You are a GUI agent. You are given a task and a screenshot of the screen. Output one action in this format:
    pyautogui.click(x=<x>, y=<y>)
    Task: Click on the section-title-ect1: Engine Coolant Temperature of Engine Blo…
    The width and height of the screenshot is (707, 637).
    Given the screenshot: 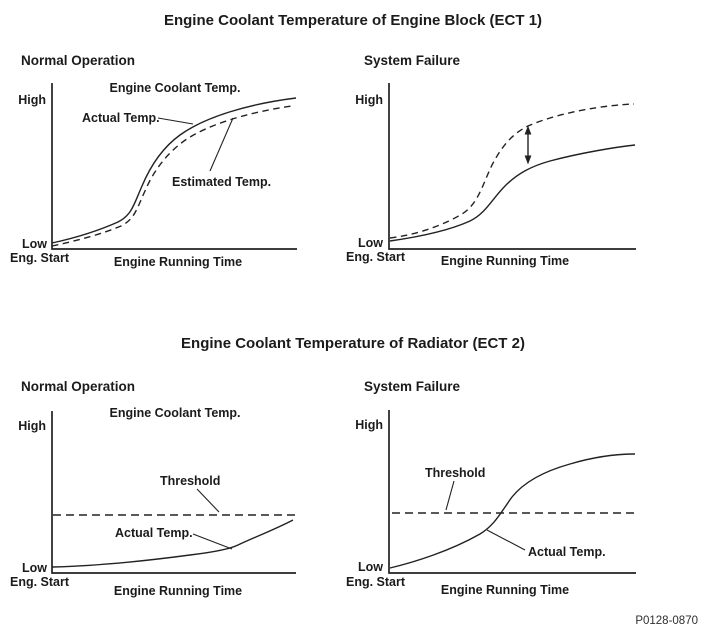 What is the action you would take?
    pyautogui.click(x=353, y=20)
    